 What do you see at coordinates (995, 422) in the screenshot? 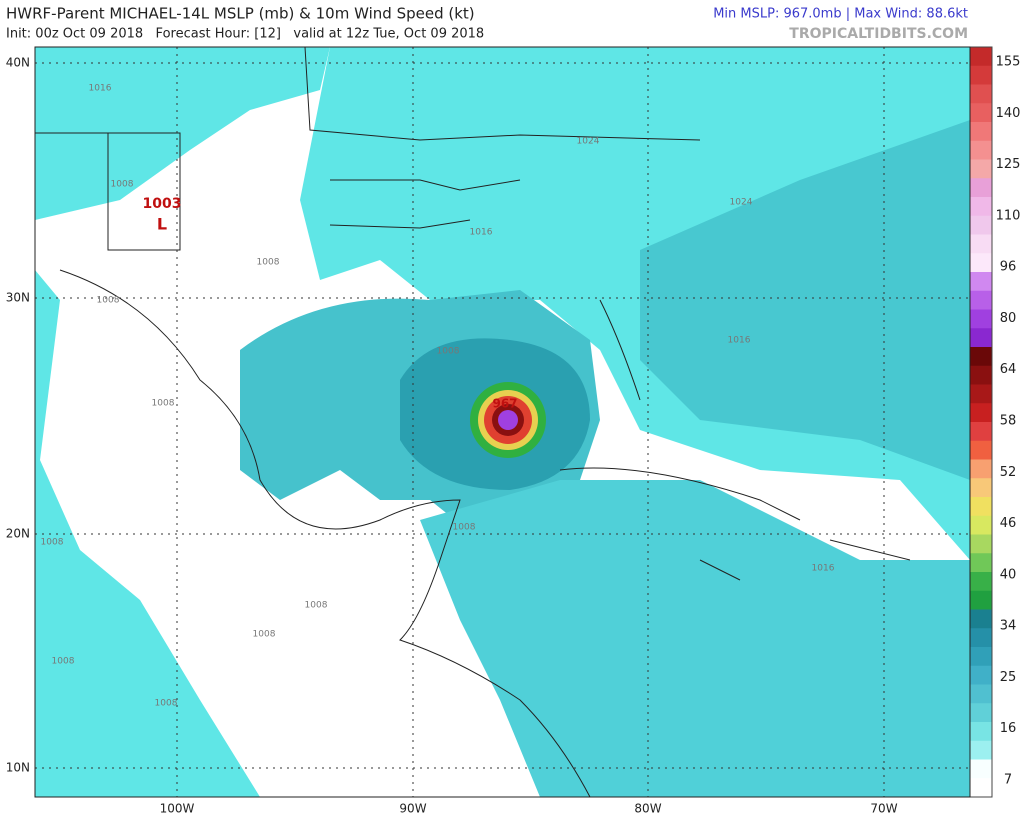
I see `colorbar: 155 140 125 110 96 80 64 58 52 46 40 34 25 16 7` at bounding box center [995, 422].